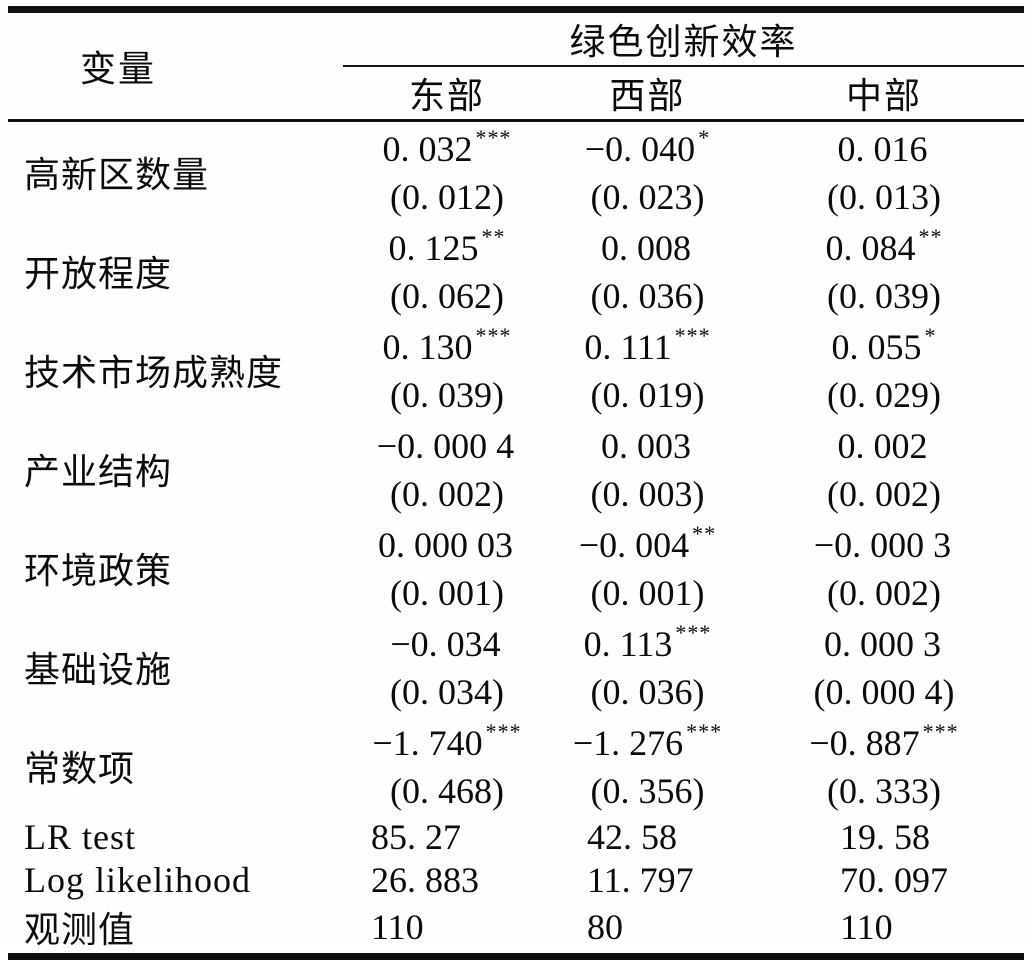  I want to click on header-variable-label: 变量, so click(118, 69).